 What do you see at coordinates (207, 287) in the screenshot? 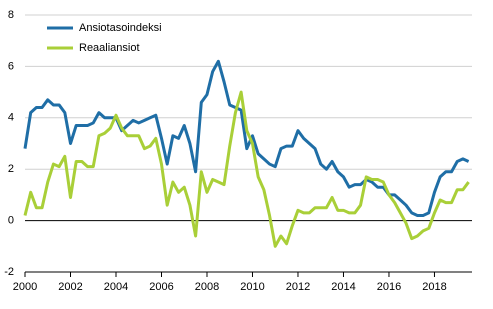
I see `x-tick-label: 2008` at bounding box center [207, 287].